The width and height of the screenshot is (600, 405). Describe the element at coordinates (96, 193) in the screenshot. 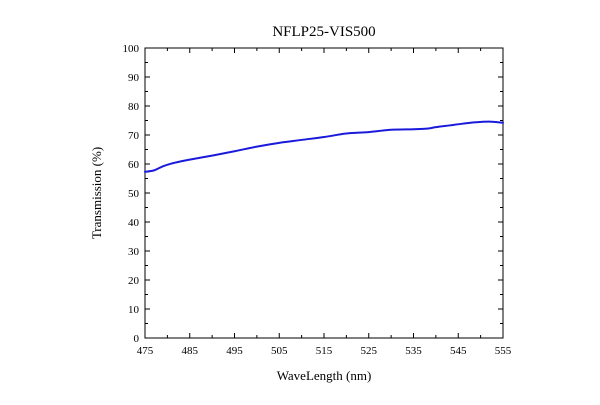

I see `y-axis-title: Transmission (%)` at that location.